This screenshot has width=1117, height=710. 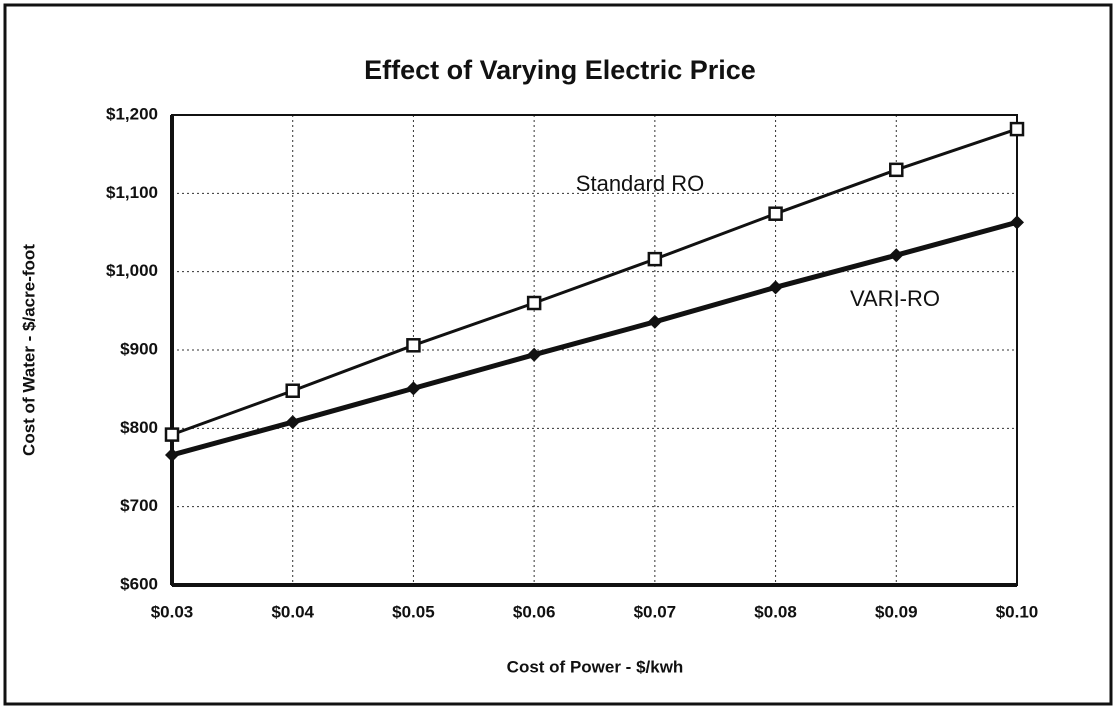 What do you see at coordinates (132, 192) in the screenshot?
I see `y-tick-label: $1,100` at bounding box center [132, 192].